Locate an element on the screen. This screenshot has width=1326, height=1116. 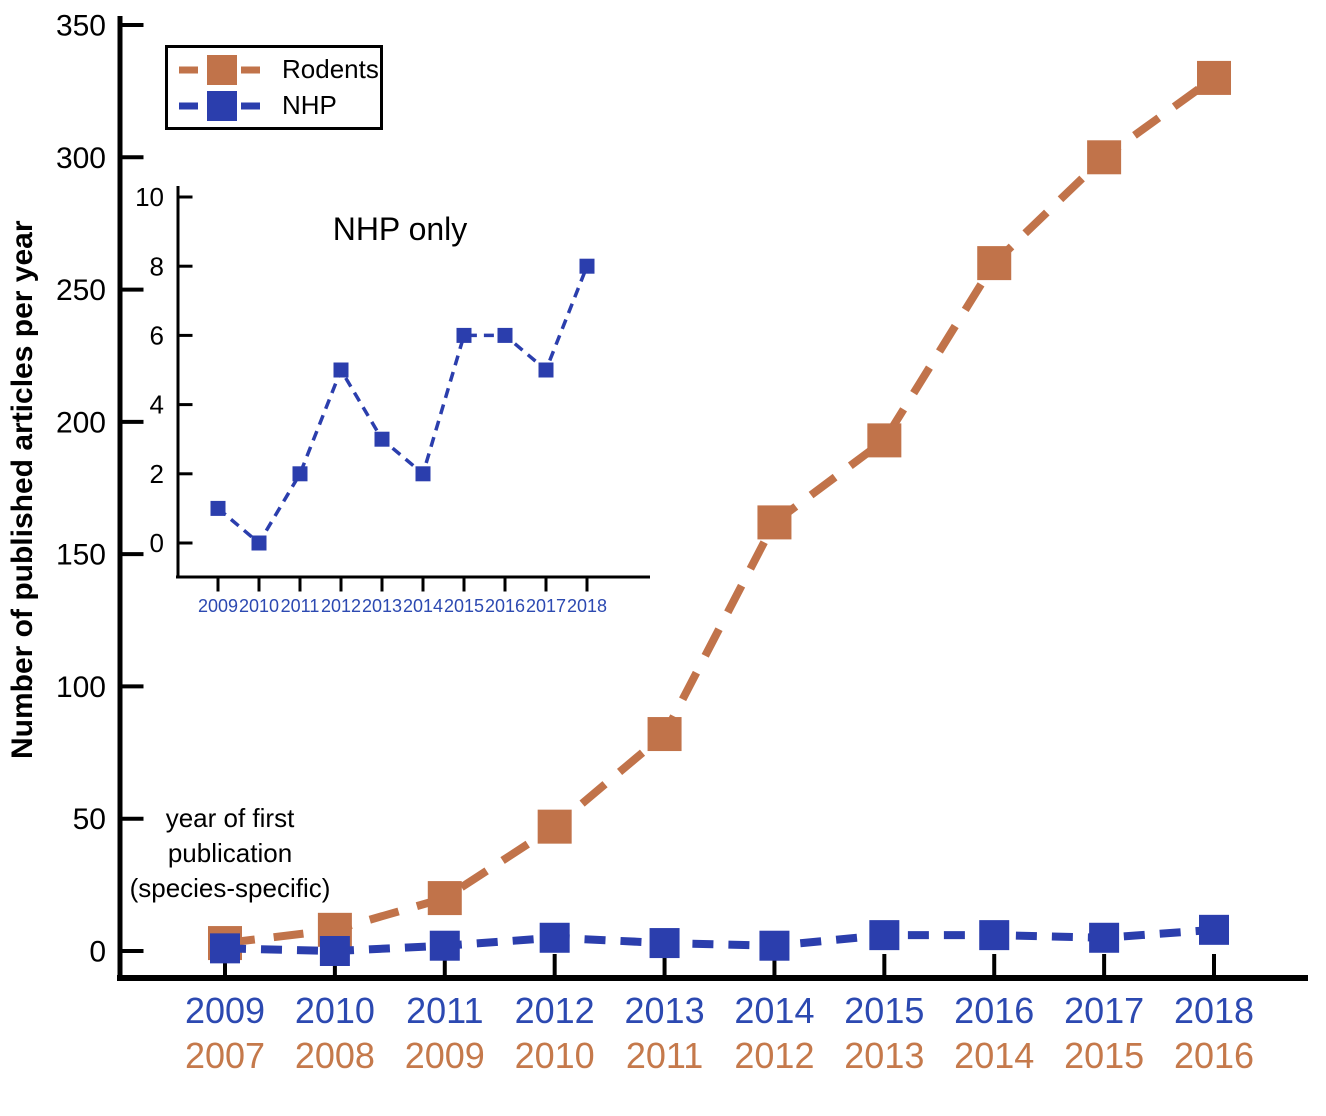
annotation-line-2: publication is located at coordinates (230, 853).